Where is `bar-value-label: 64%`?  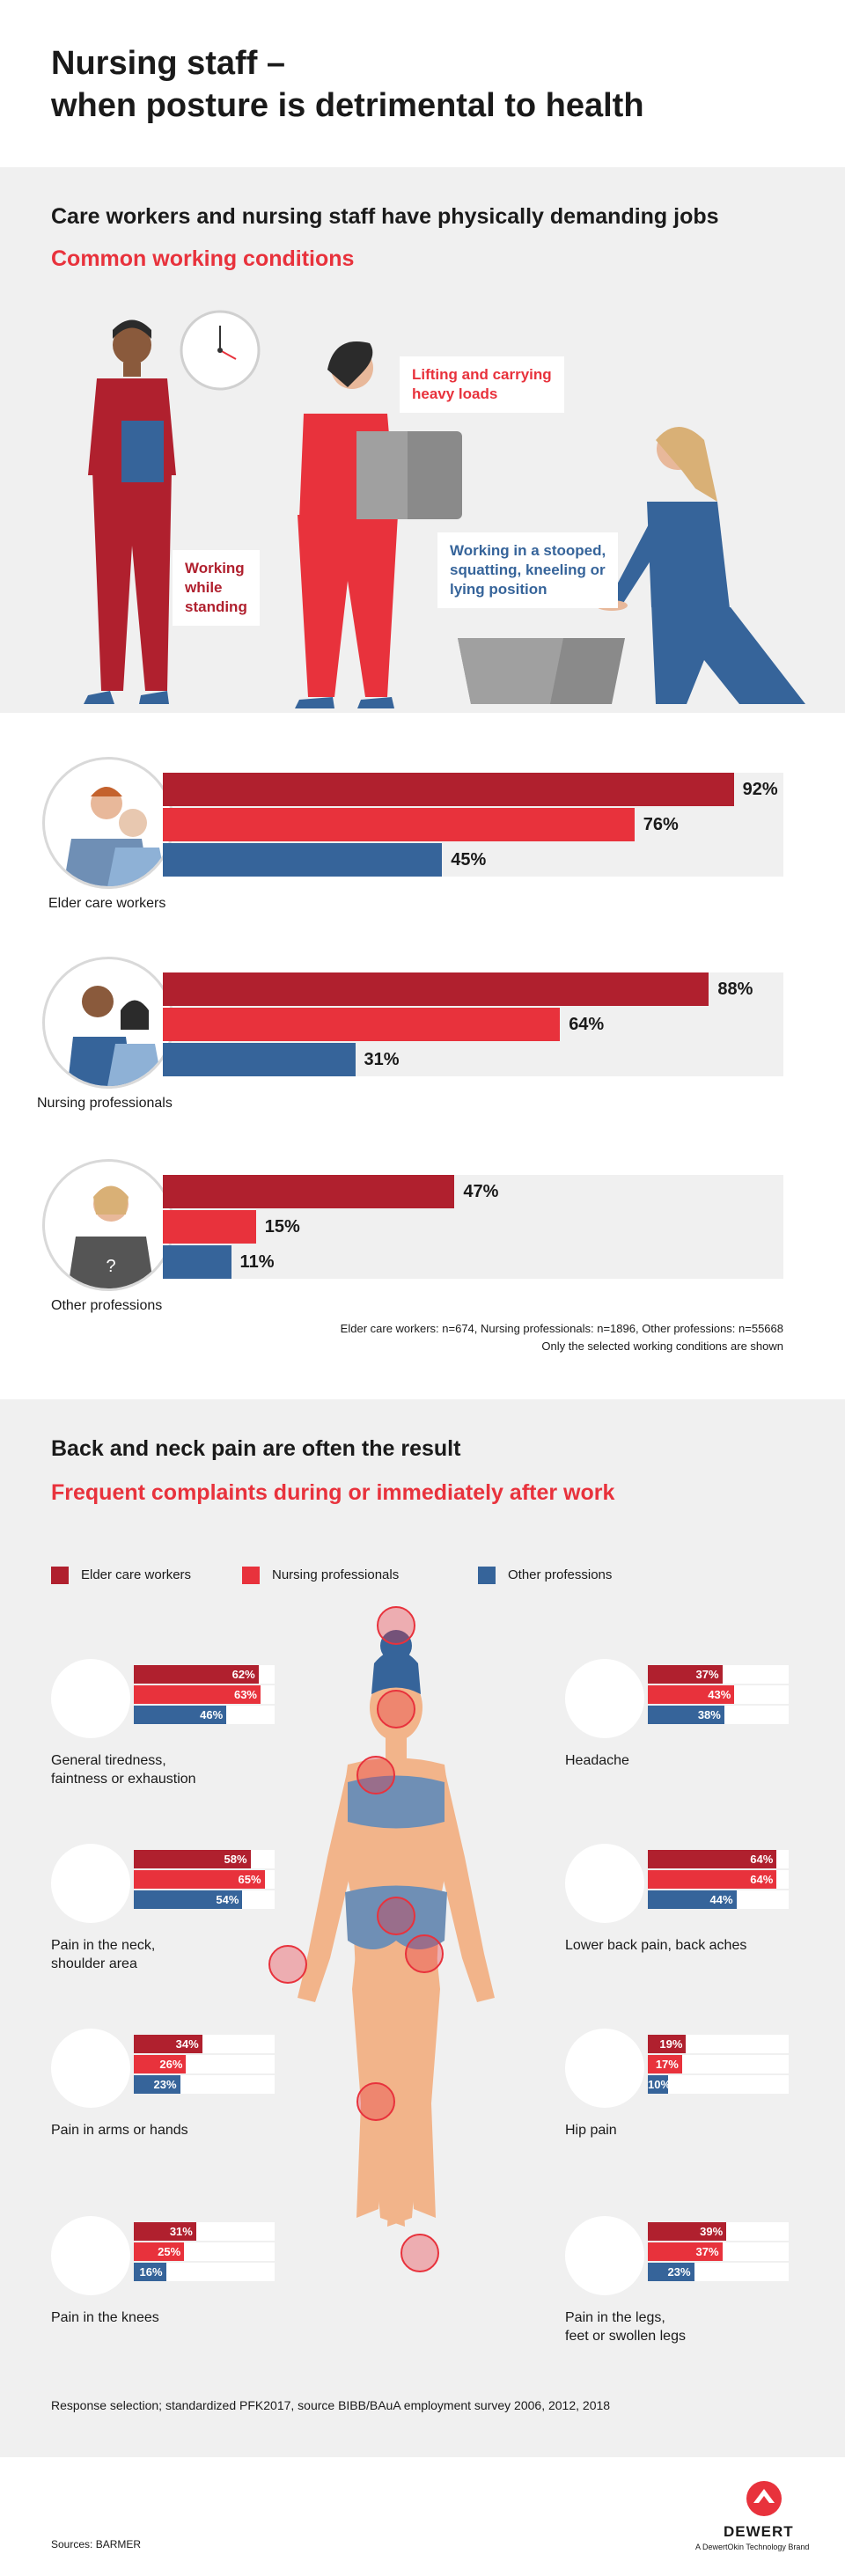 bar-value-label: 64% is located at coordinates (587, 1024).